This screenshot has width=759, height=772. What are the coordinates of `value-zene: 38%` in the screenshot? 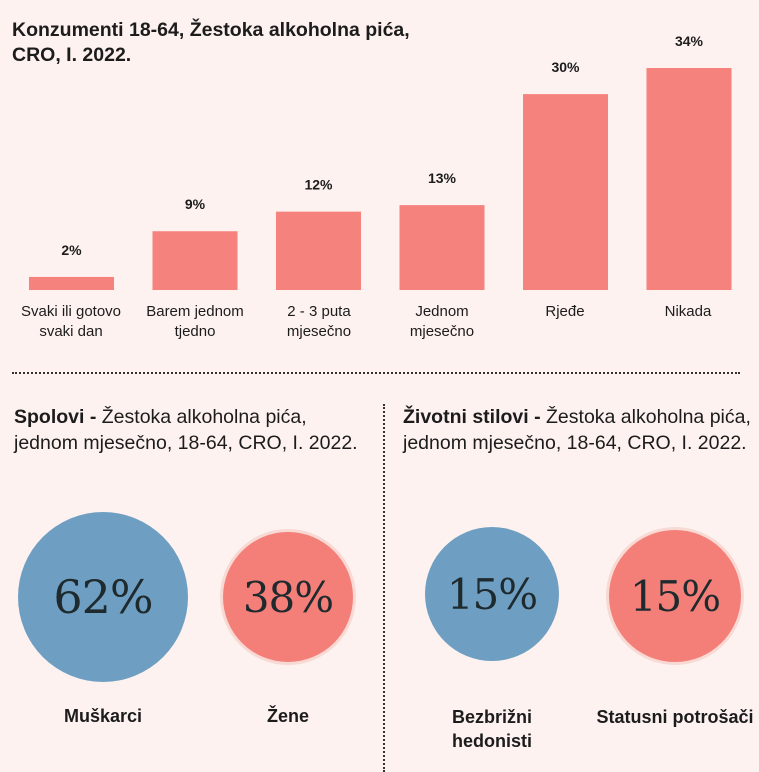 It's located at (288, 597).